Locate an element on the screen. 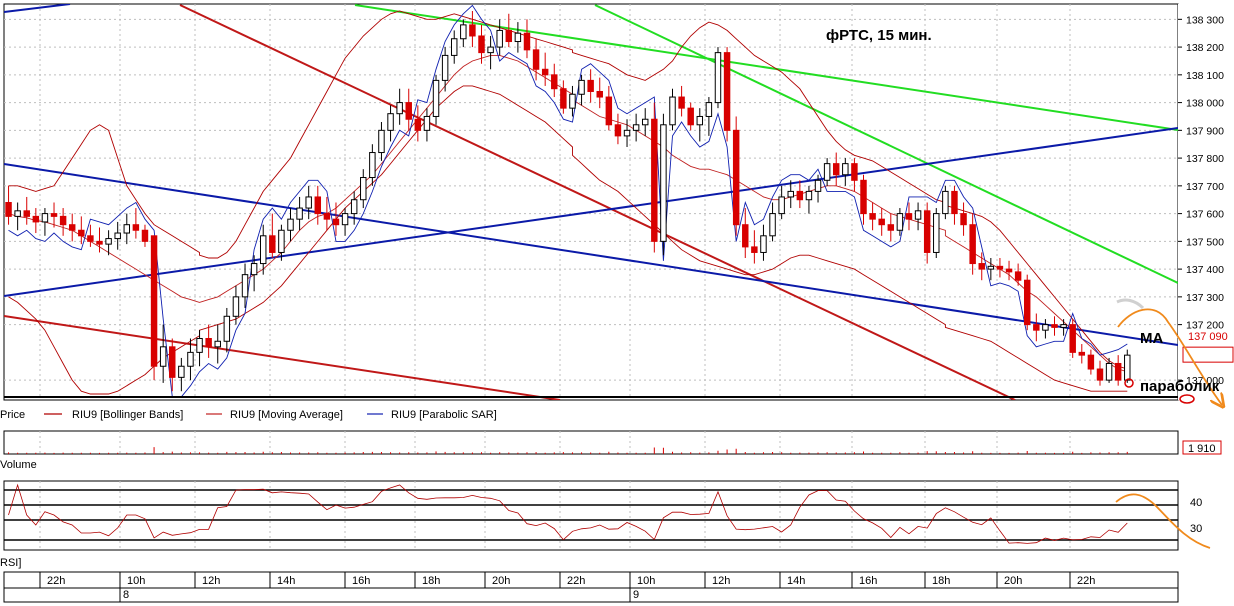 This screenshot has height=606, width=1234. ma-forecast-shadow is located at coordinates (1130, 304).